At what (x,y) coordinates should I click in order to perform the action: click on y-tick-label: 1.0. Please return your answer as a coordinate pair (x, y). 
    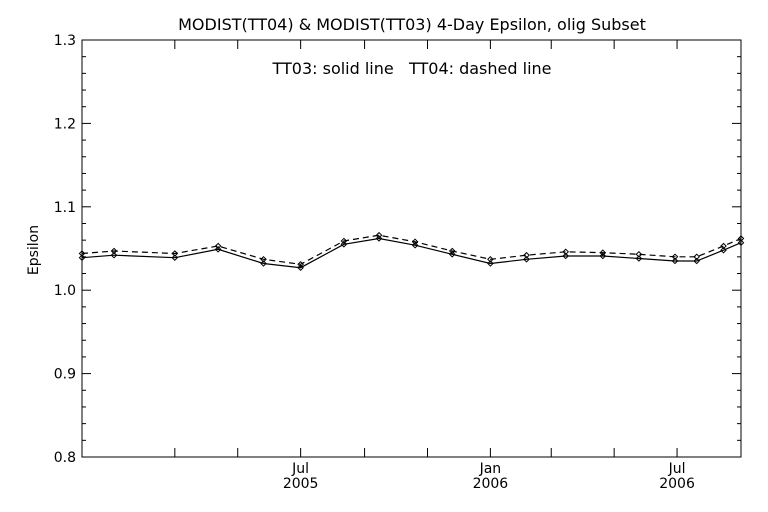
    Looking at the image, I should click on (65, 291).